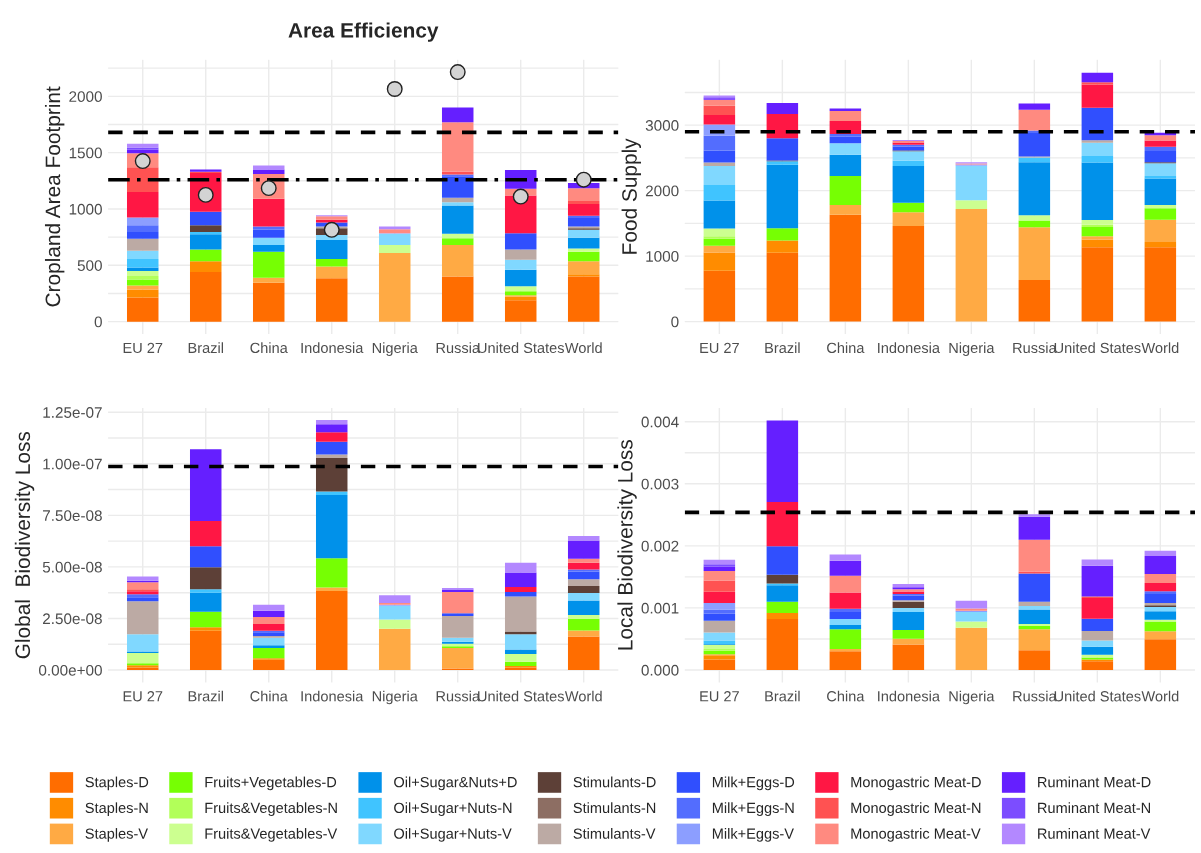 The height and width of the screenshot is (853, 1201). Describe the element at coordinates (660, 670) in the screenshot. I see `y-tick-label: 0.000` at that location.